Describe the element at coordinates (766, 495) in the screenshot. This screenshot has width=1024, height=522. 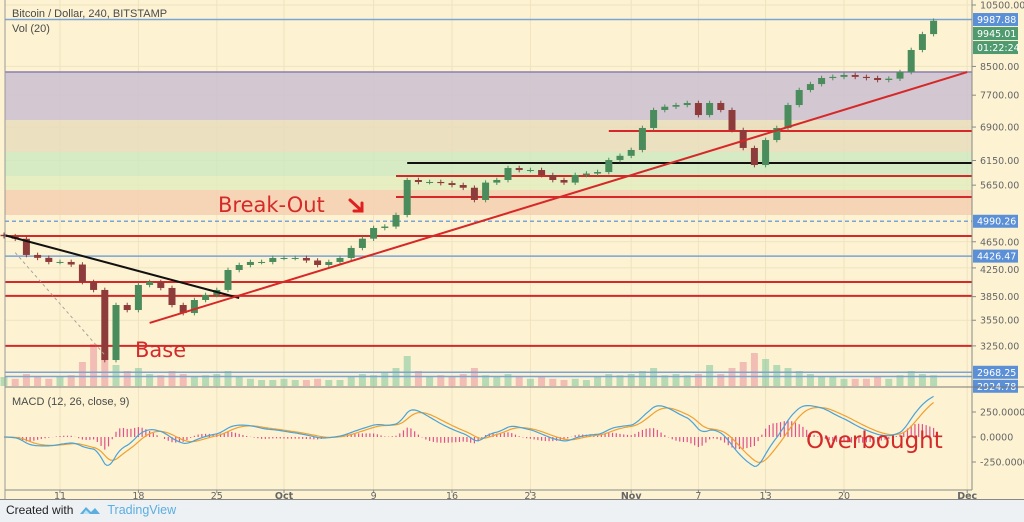
I see `time-axis-label: 13` at that location.